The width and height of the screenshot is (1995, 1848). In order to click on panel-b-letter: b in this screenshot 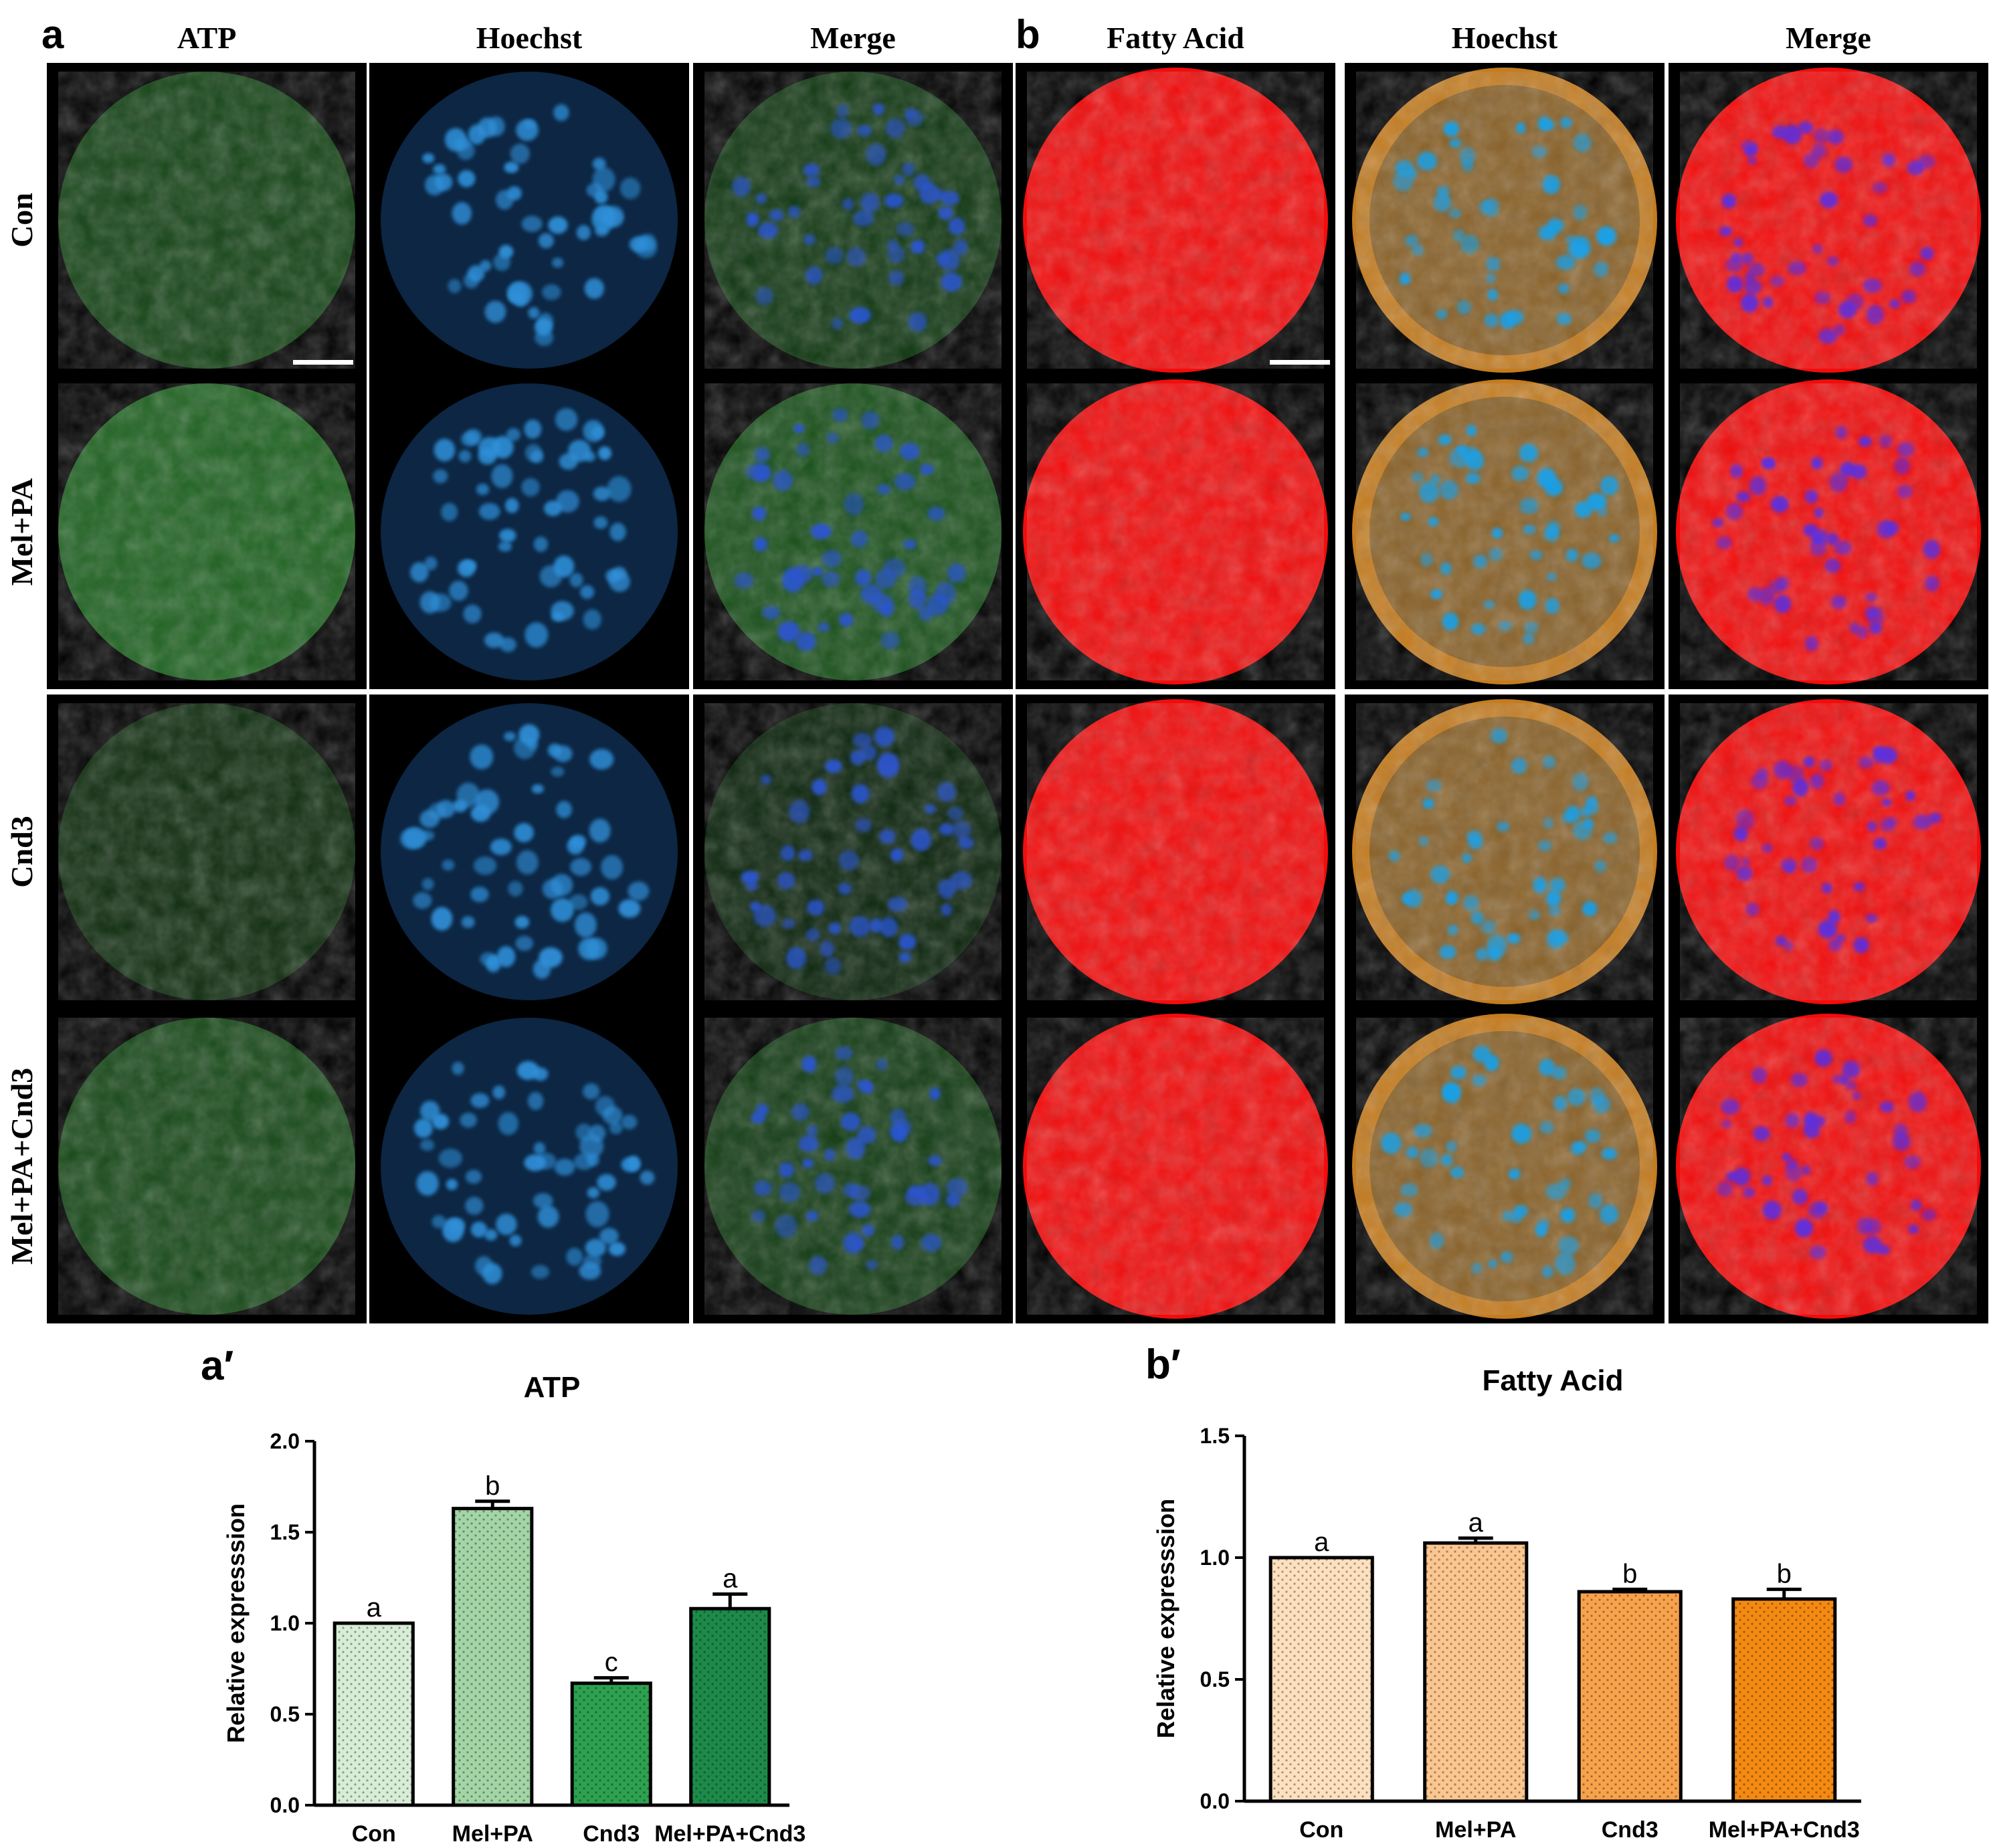, I will do `click(1028, 35)`.